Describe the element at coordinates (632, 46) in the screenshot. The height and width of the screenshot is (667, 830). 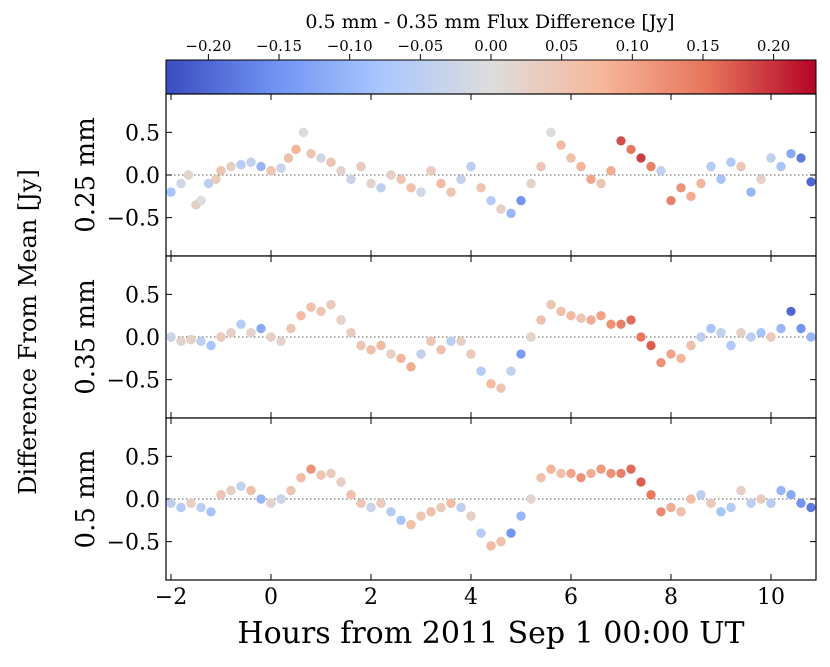
I see `colorbar-tick-label: 0.10` at that location.